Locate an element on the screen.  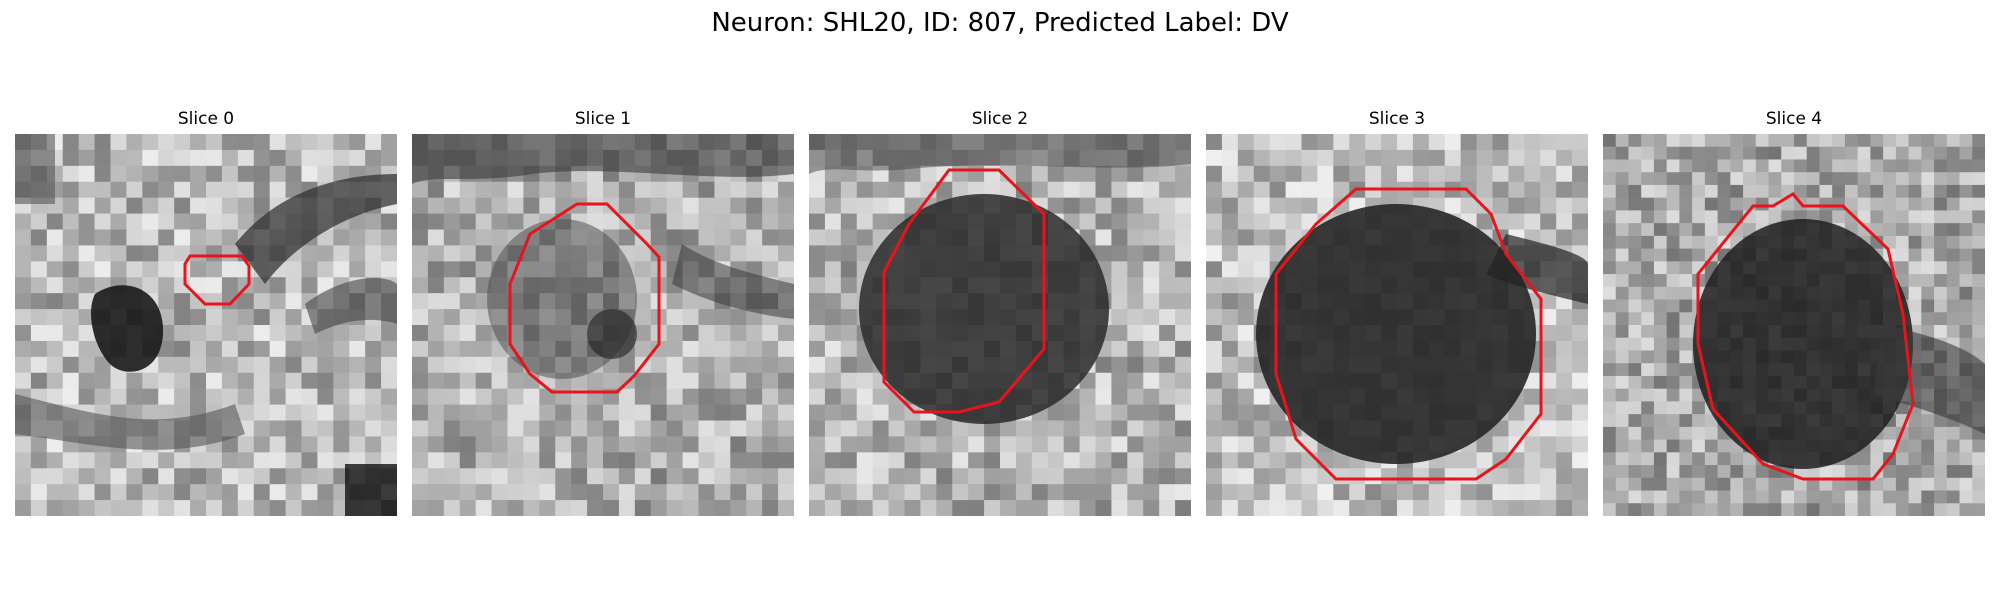
slice-image-3-svg is located at coordinates (1397, 325).